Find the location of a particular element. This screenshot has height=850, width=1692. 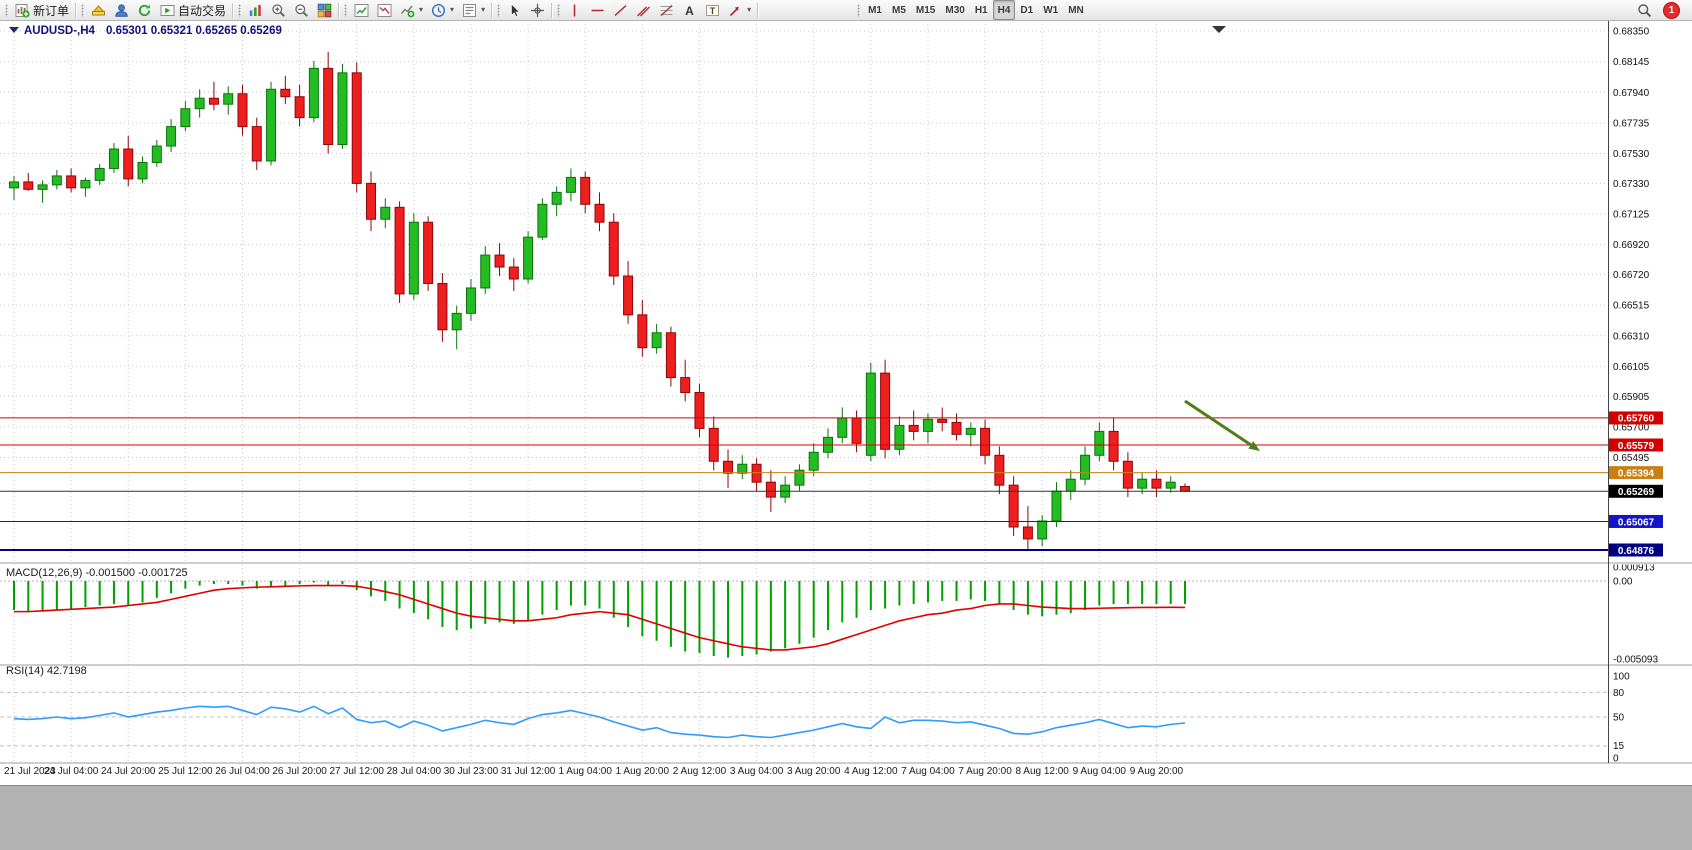

community-button is located at coordinates (121, 10).